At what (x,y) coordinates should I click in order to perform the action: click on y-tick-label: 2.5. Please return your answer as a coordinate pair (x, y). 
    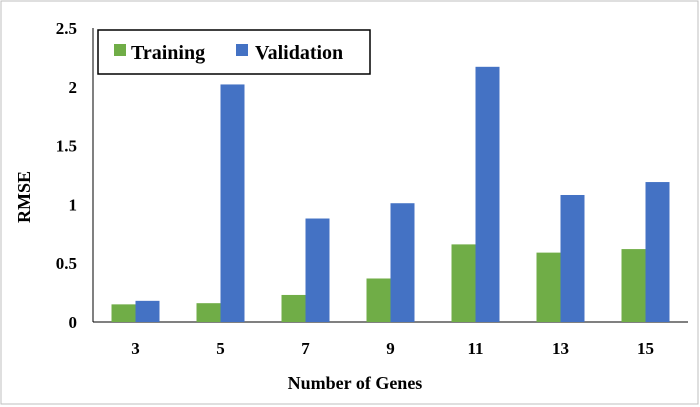
    Looking at the image, I should click on (66, 28).